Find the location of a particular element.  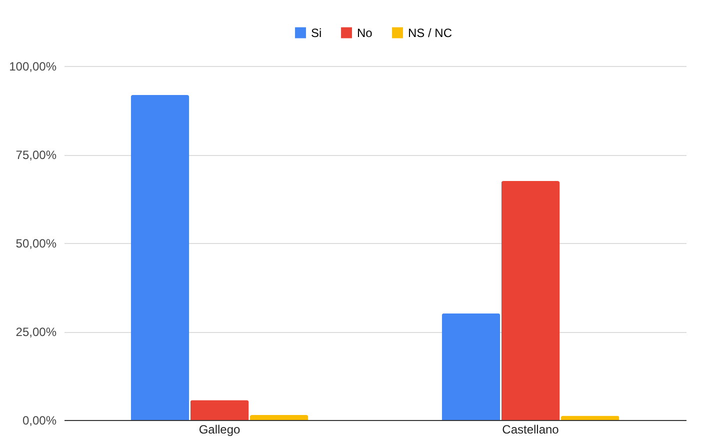

y-tick-label: 100,00% is located at coordinates (33, 67).